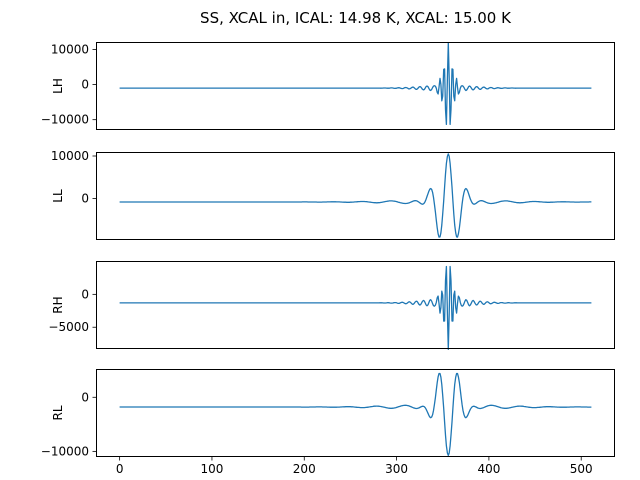  I want to click on signal-line-rh, so click(355, 307).